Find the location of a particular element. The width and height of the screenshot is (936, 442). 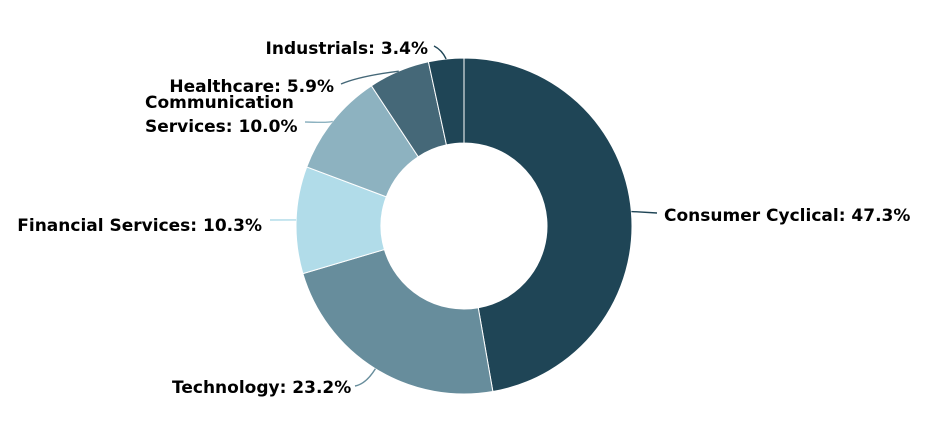

label-consumer-cyclical: Consumer Cyclical: 47.3% is located at coordinates (787, 216).